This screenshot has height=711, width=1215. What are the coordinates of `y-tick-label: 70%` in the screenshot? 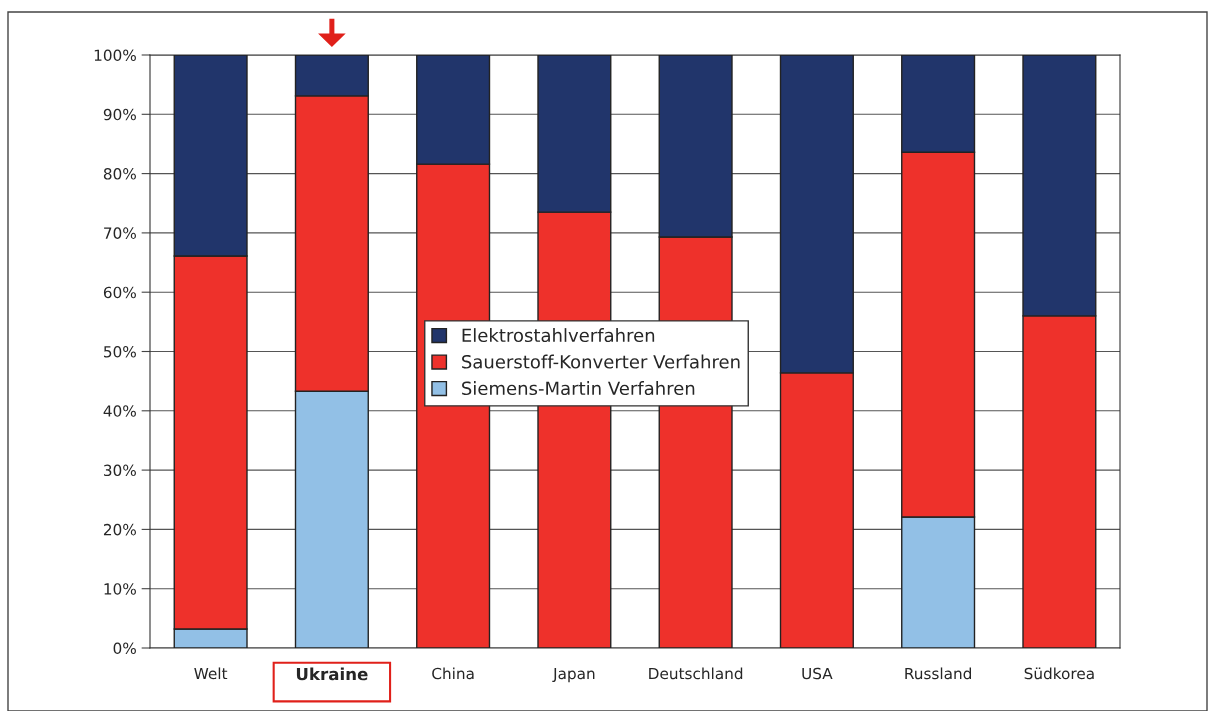 It's located at (120, 233).